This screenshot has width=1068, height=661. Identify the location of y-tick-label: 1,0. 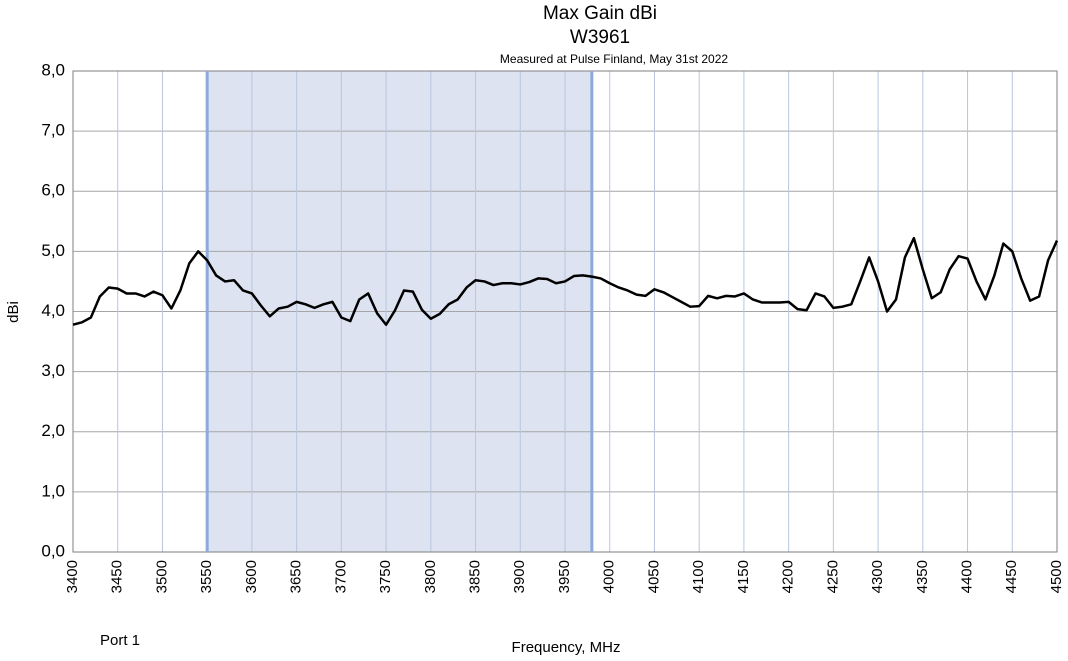
(53, 490).